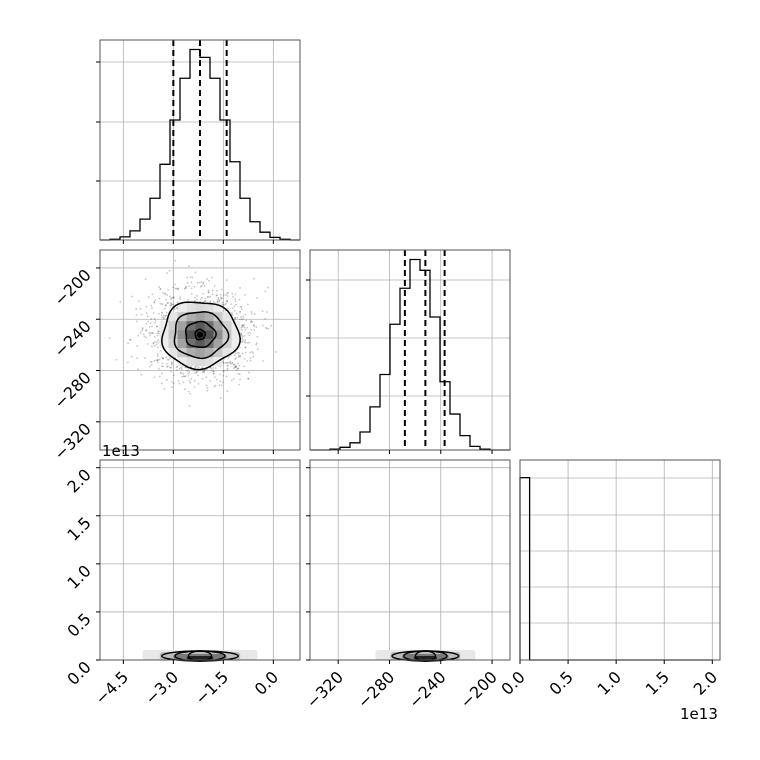 The width and height of the screenshot is (760, 760). Describe the element at coordinates (72, 339) in the screenshot. I see `y-tick-label-param-2: −240` at that location.